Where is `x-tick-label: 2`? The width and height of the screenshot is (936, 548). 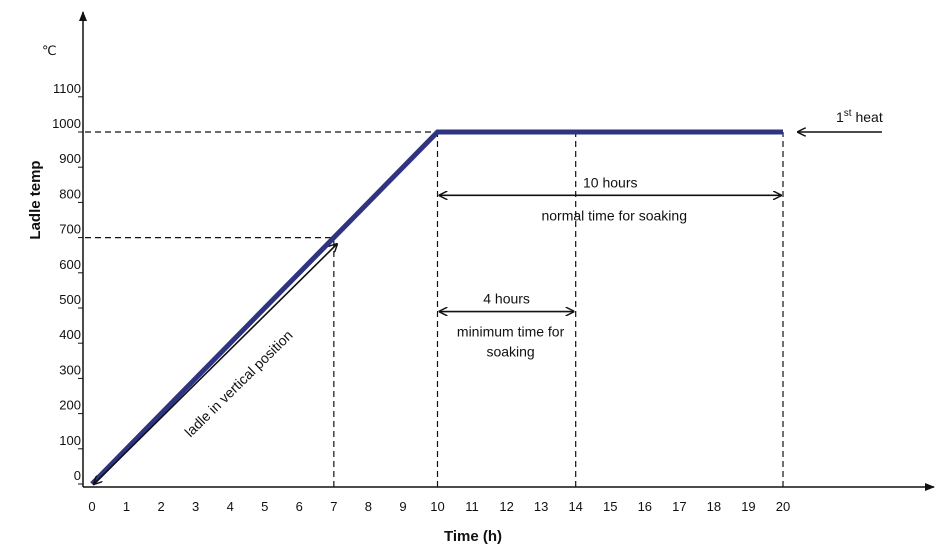
x-tick-label: 2 is located at coordinates (160, 506).